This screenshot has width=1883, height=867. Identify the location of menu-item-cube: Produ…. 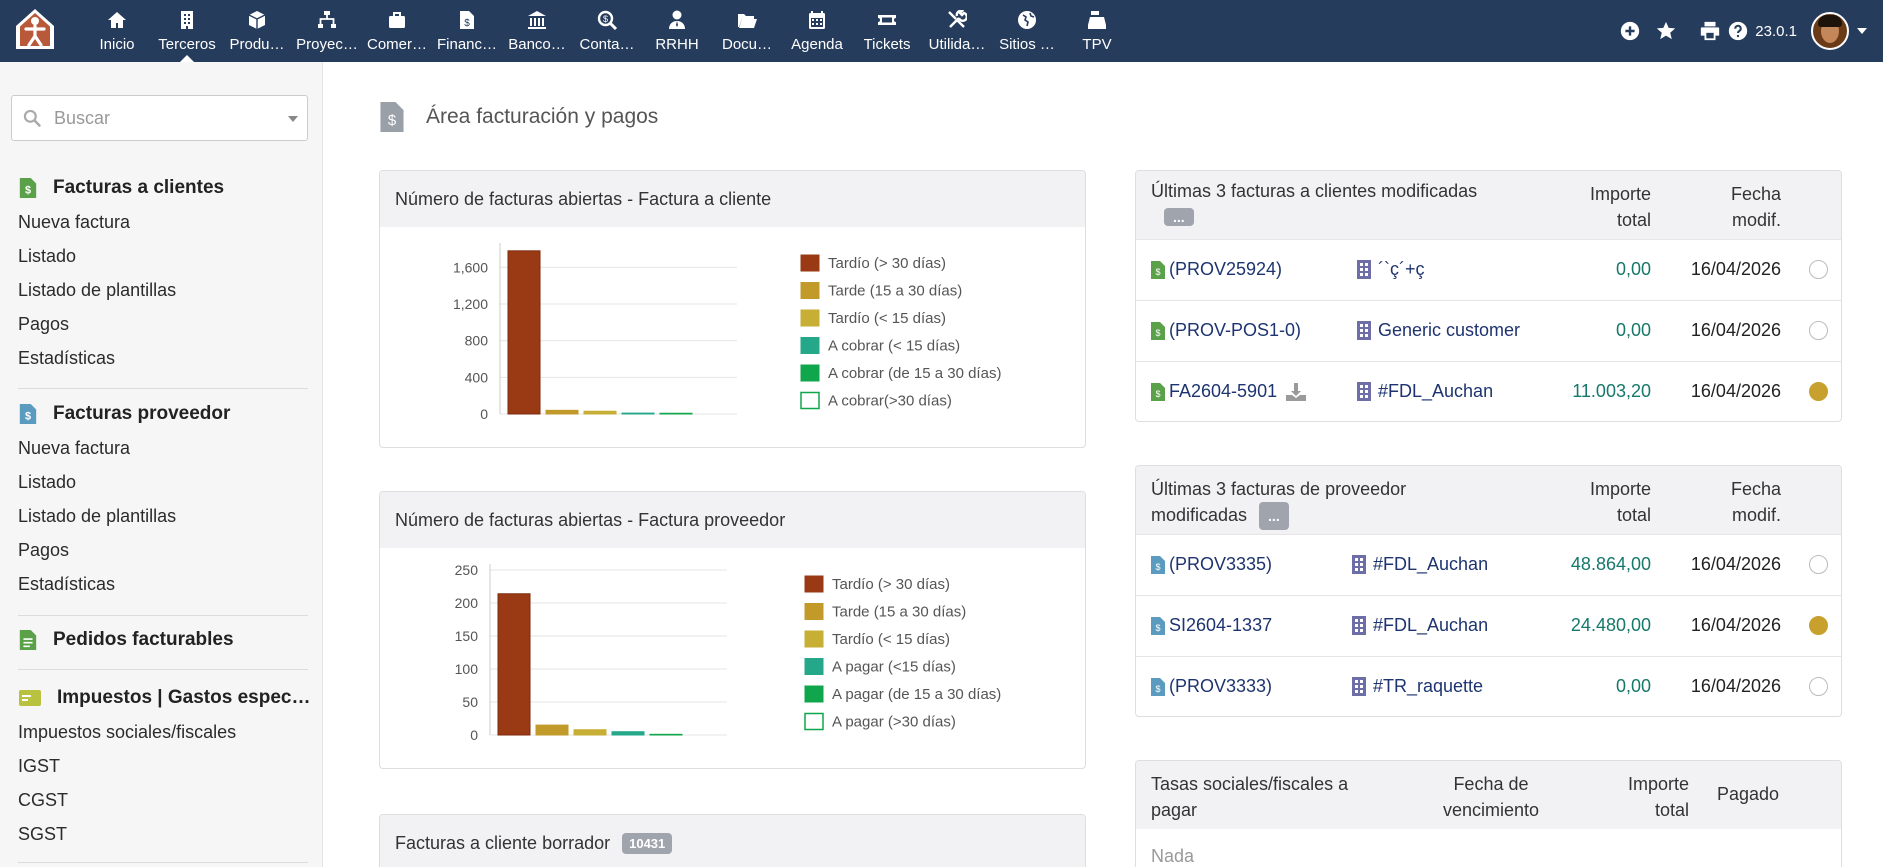
(257, 31).